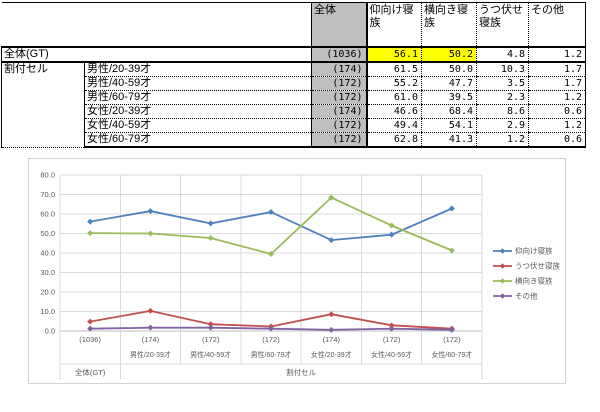 Image resolution: width=600 pixels, height=412 pixels. I want to click on value-cell: 54.1, so click(449, 125).